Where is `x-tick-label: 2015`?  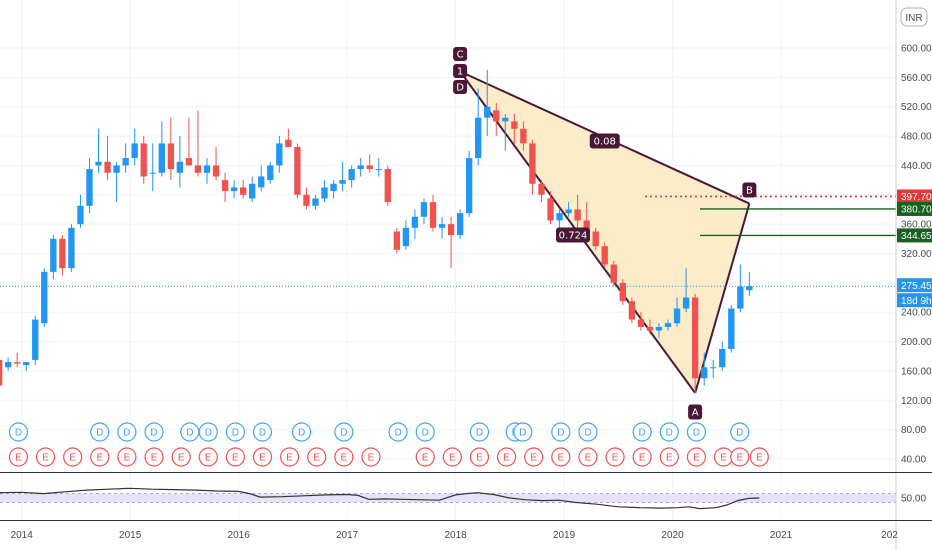
x-tick-label: 2015 is located at coordinates (130, 535).